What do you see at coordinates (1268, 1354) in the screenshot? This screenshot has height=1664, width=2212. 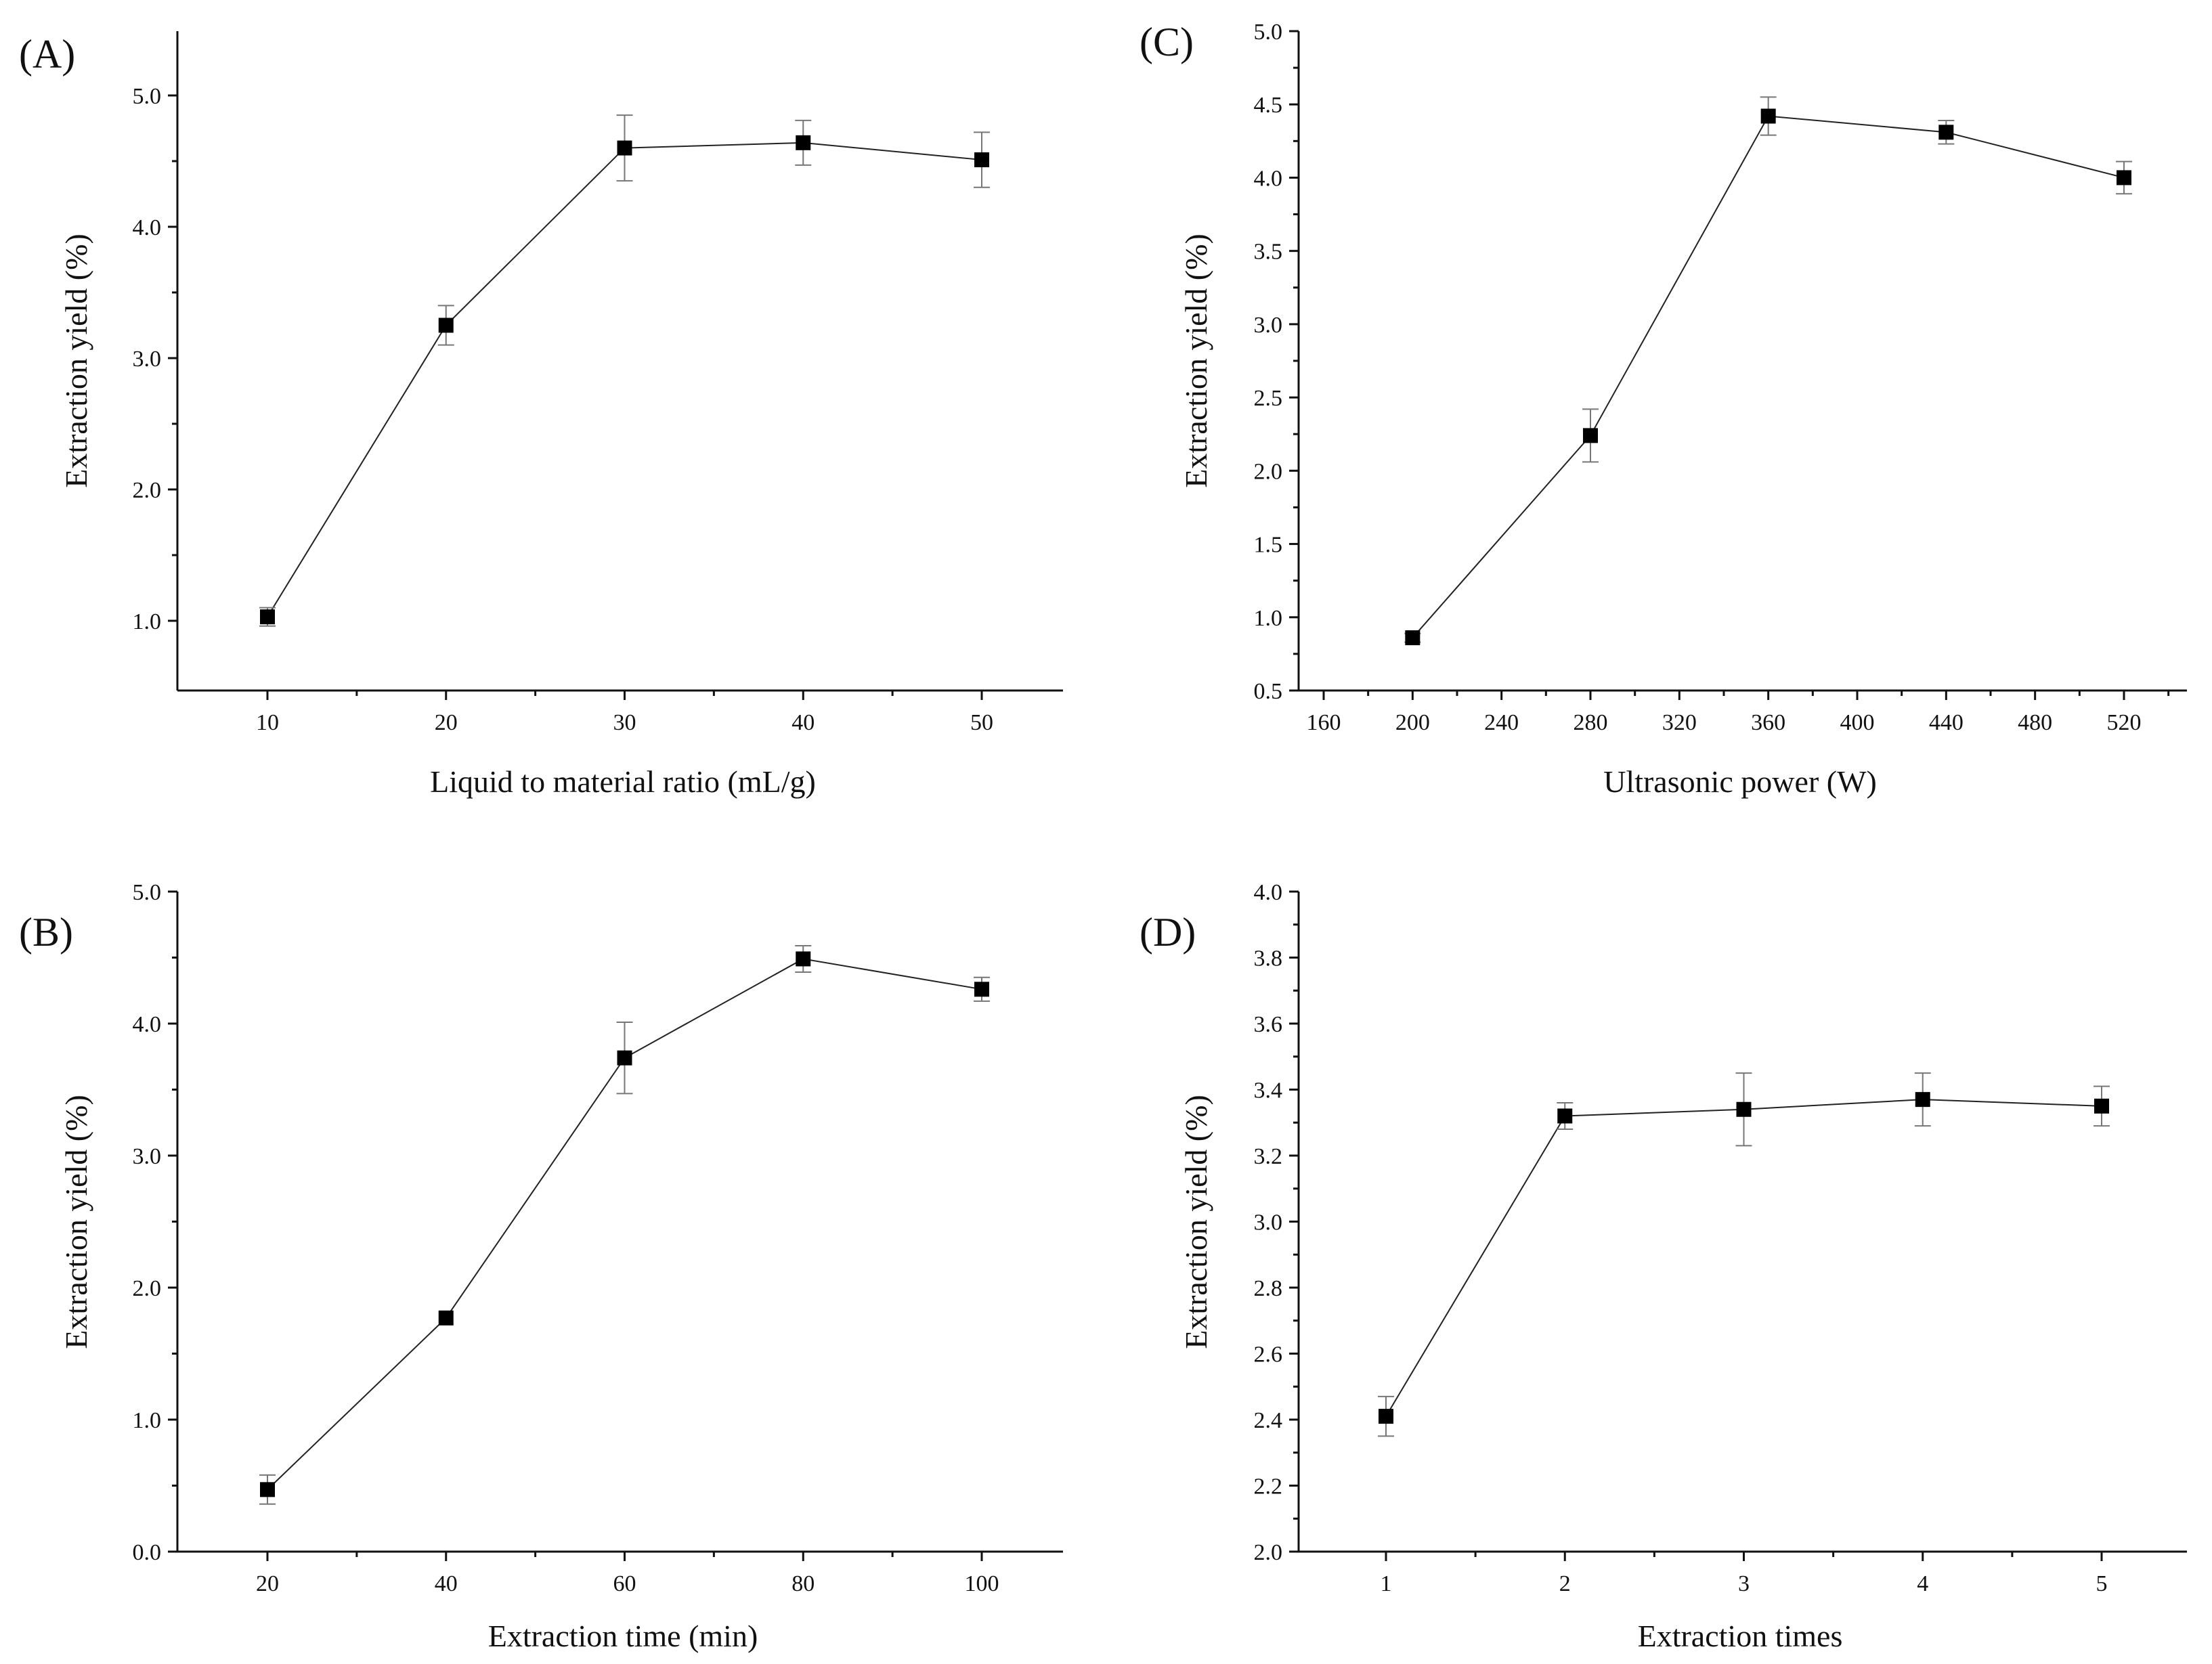 I see `y-tick-label: 2.6` at bounding box center [1268, 1354].